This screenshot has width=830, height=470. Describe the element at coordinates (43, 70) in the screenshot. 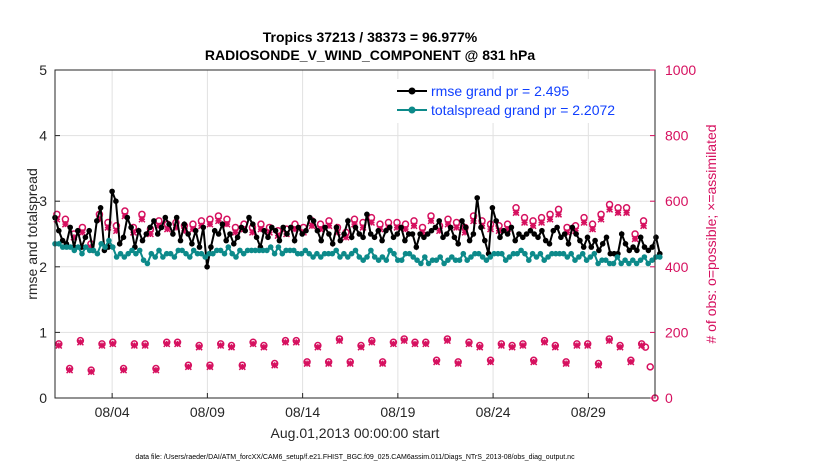

I see `y-left-tick-label: 5` at that location.